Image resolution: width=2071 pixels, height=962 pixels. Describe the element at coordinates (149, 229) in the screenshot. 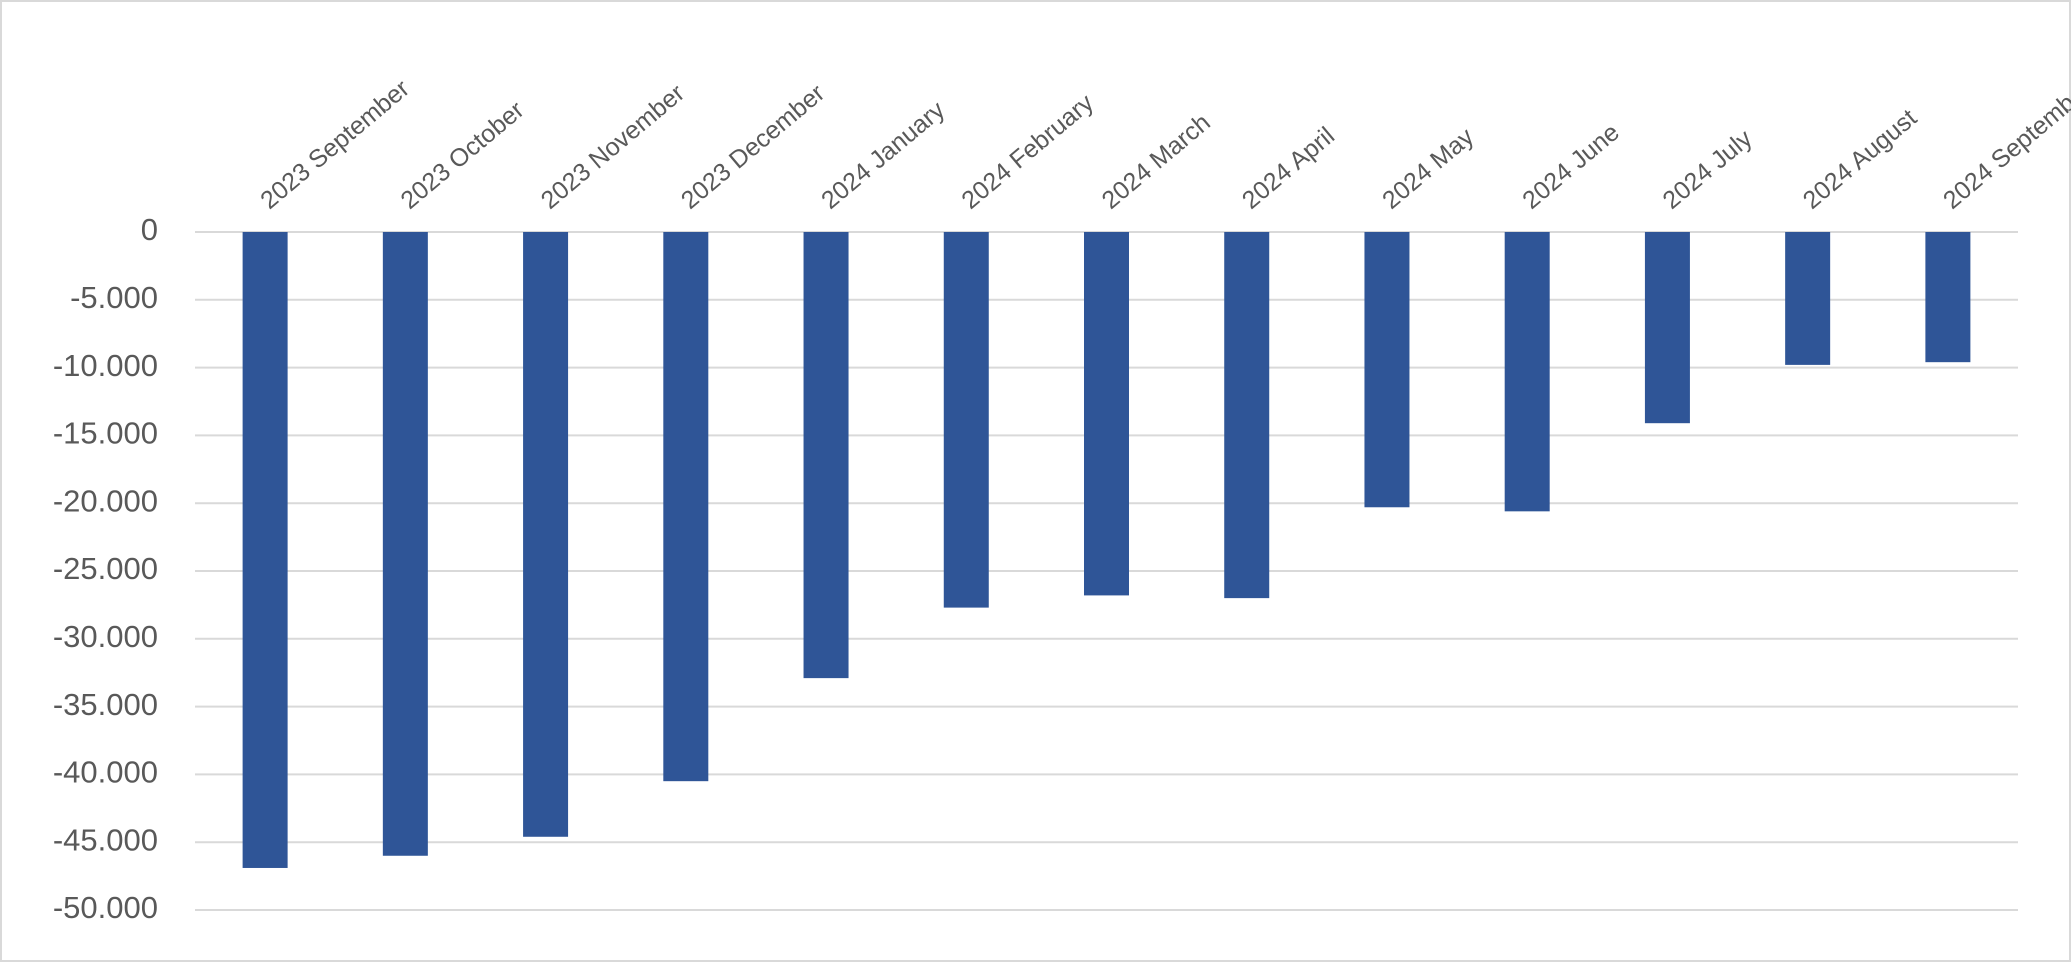

I see `y-tick-label: 0` at that location.